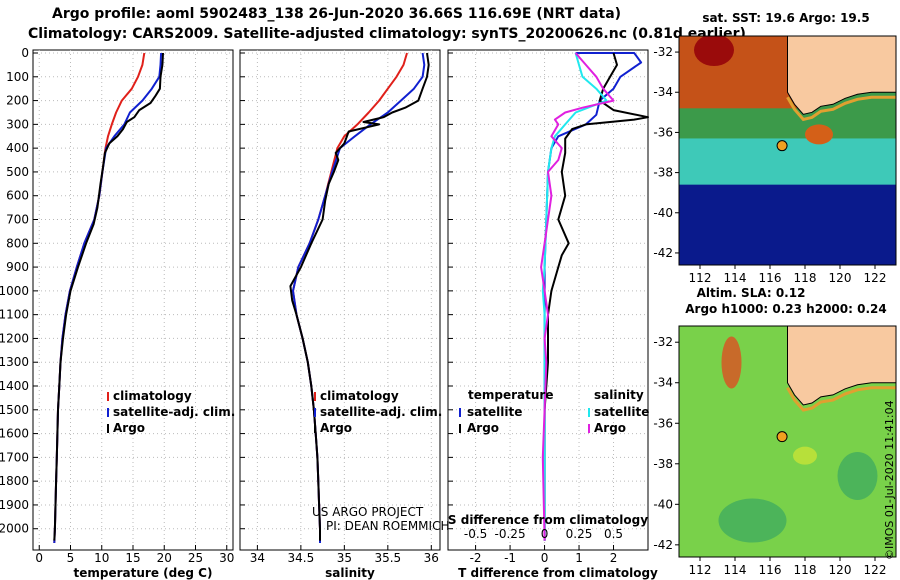 This screenshot has width=900, height=580. What do you see at coordinates (14, 386) in the screenshot?
I see `y-tick-label: 1400` at bounding box center [14, 386].